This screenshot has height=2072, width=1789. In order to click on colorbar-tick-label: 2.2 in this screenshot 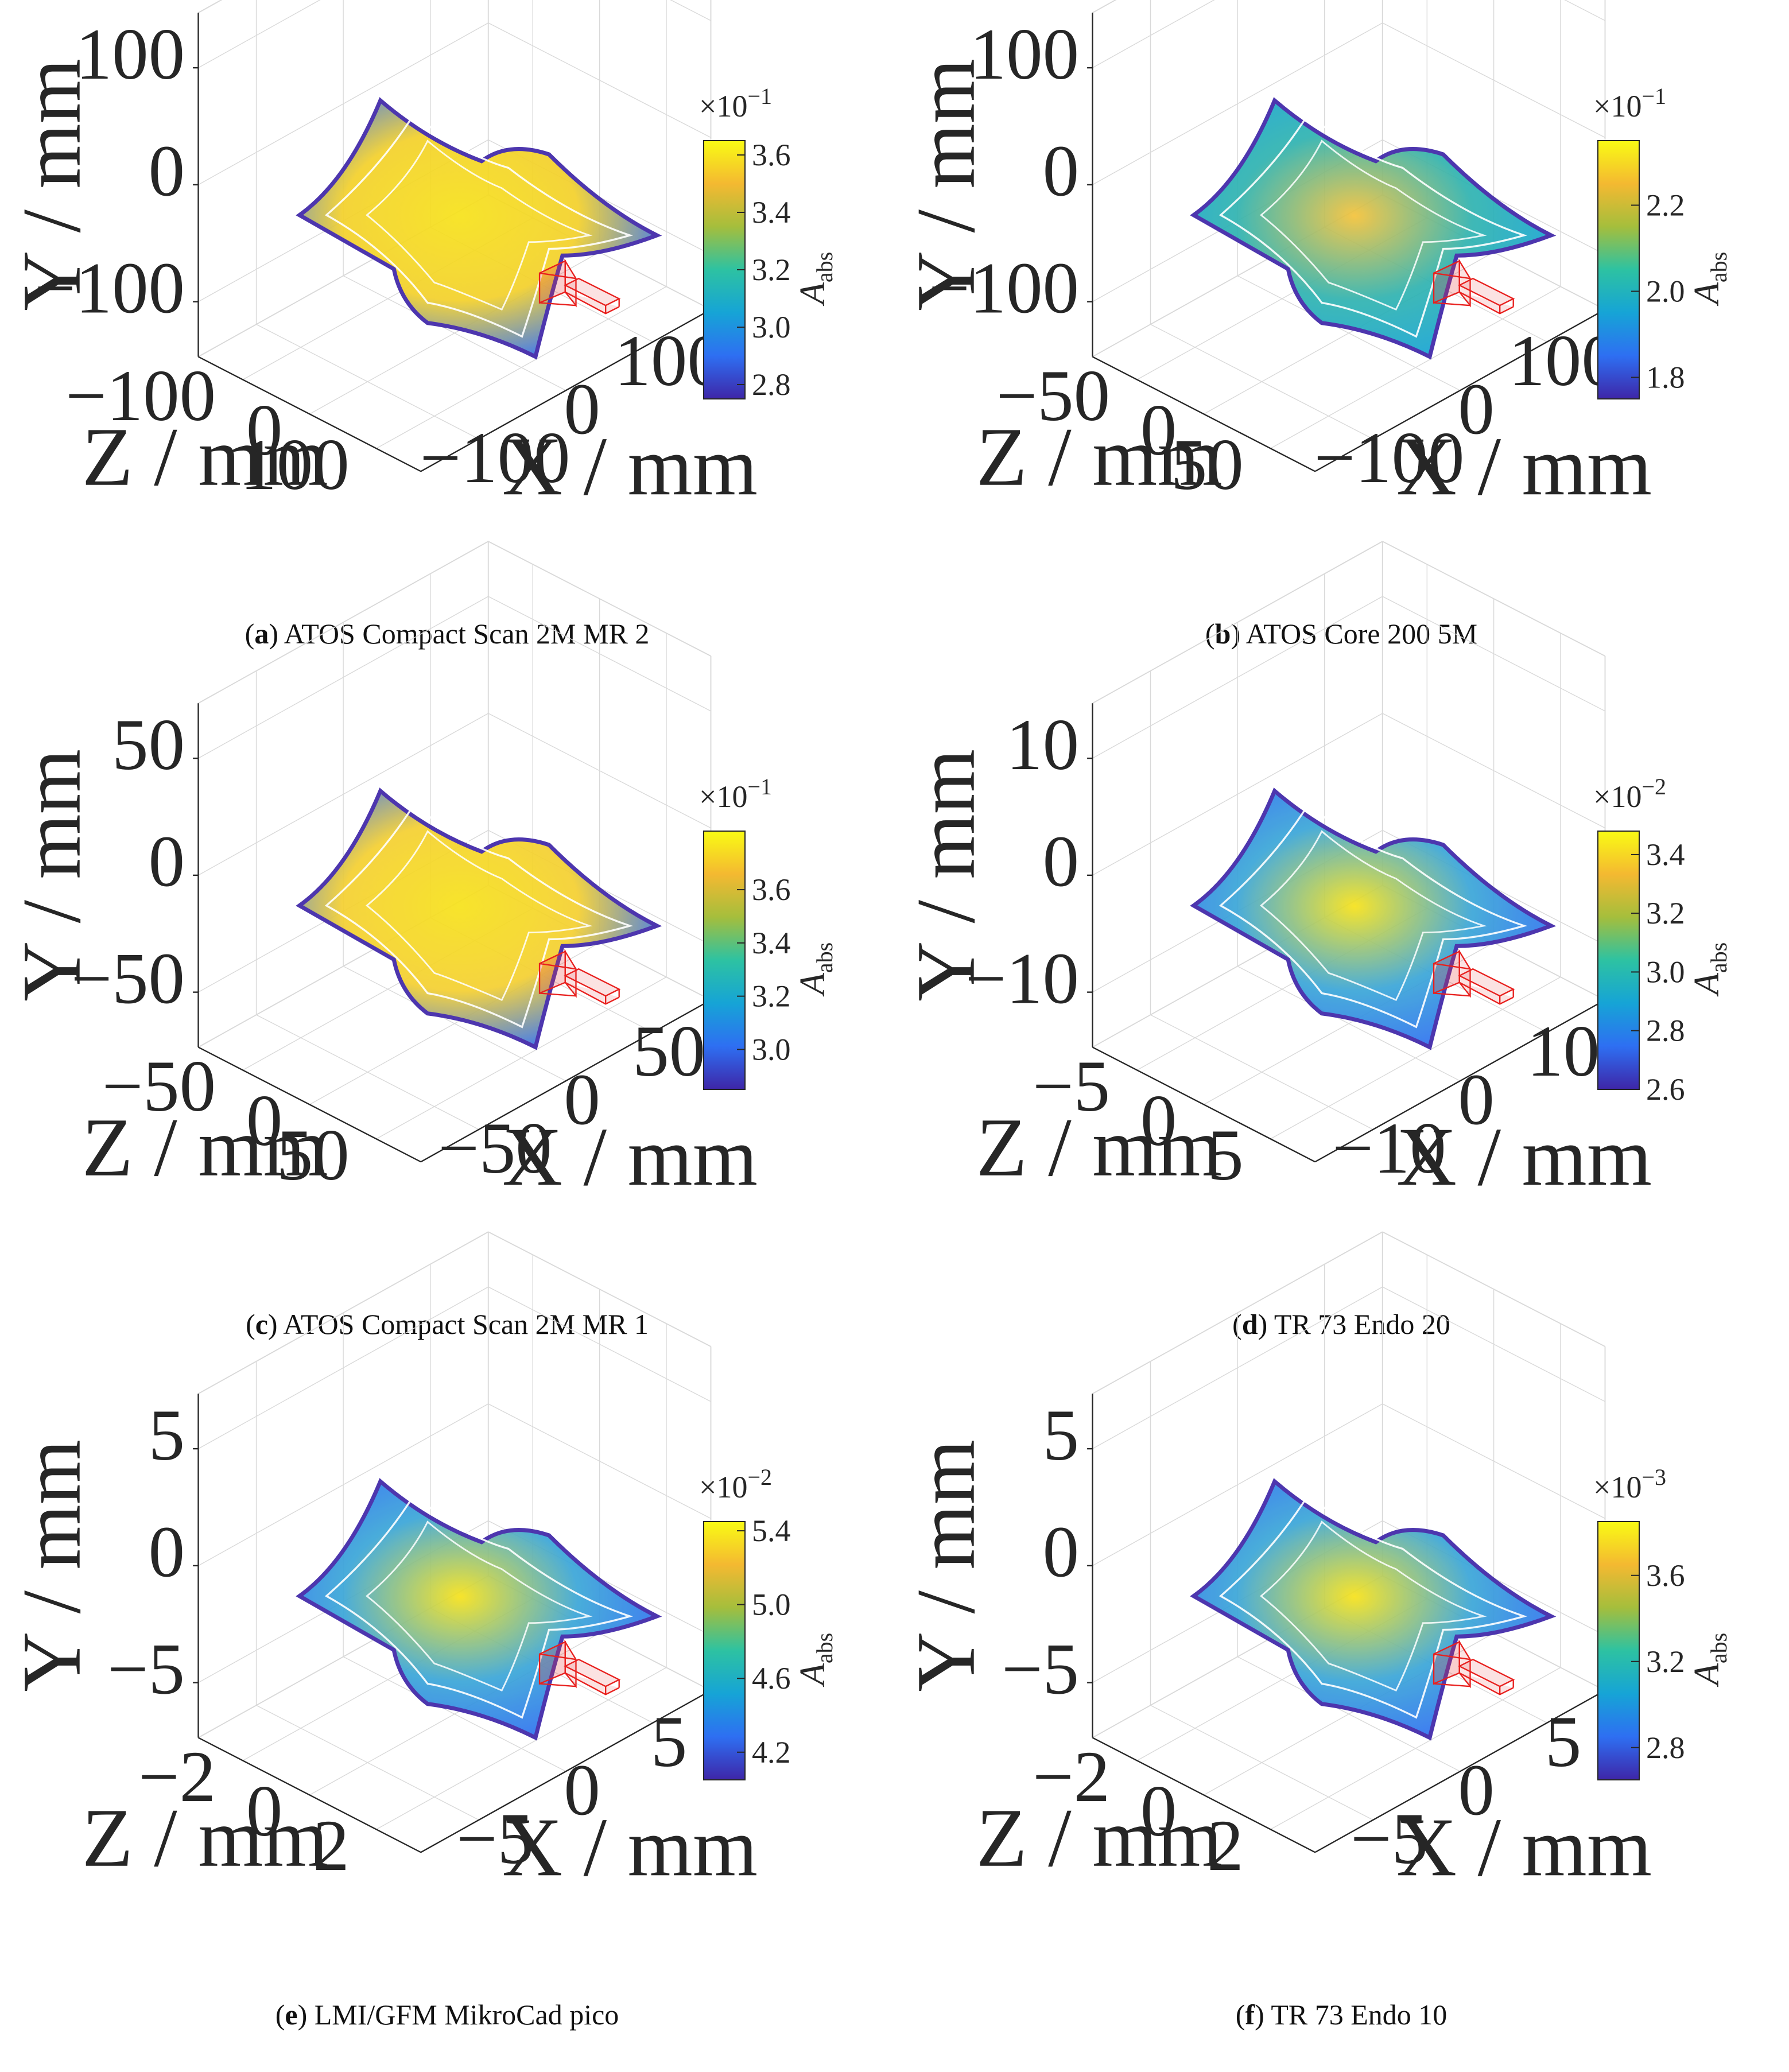, I will do `click(1665, 206)`.